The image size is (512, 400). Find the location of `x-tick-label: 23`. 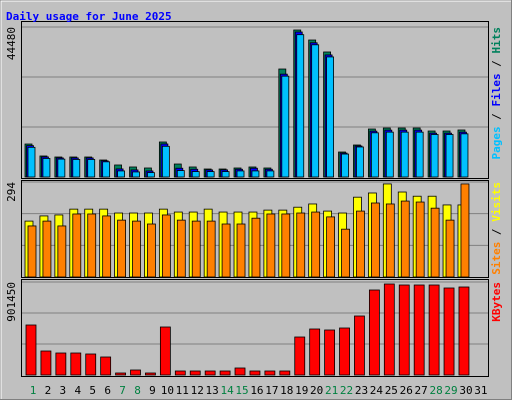

x-tick-label: 23 is located at coordinates (361, 390).